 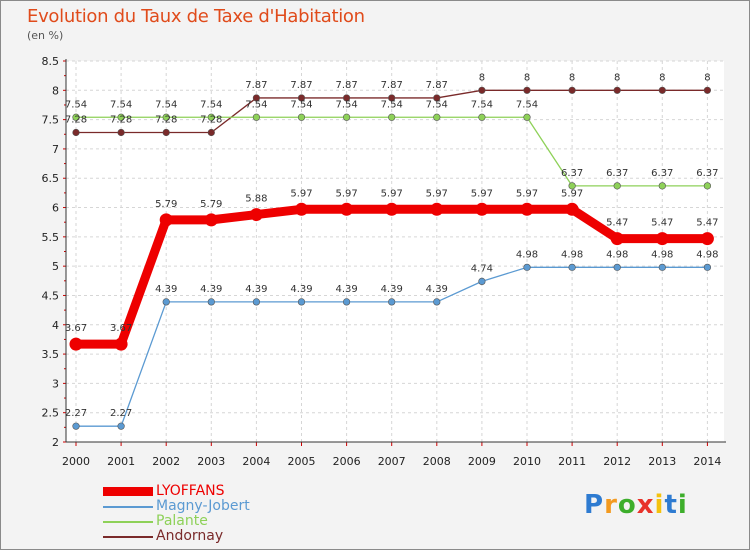 What do you see at coordinates (392, 461) in the screenshot?
I see `x-tick-label: 2007` at bounding box center [392, 461].